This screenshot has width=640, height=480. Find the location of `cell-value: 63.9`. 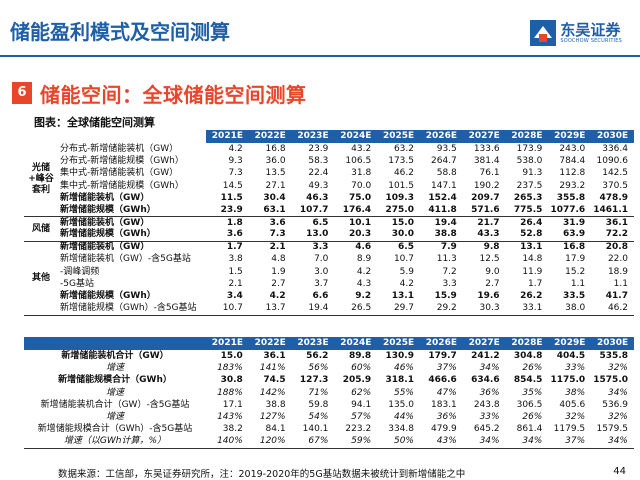

cell-value: 63.9 is located at coordinates (570, 235).